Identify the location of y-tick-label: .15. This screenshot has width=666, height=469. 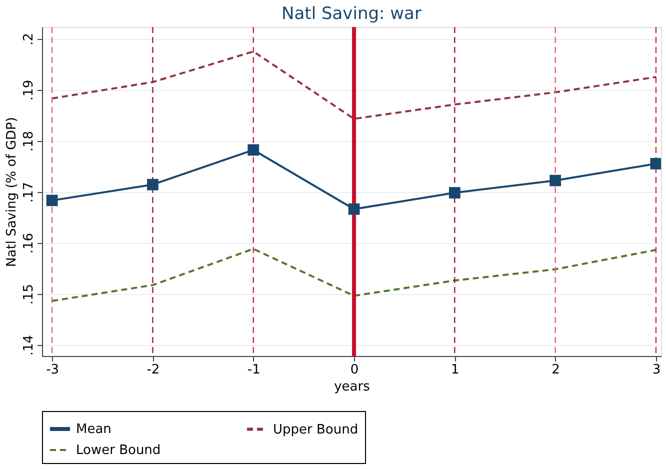
(29, 294).